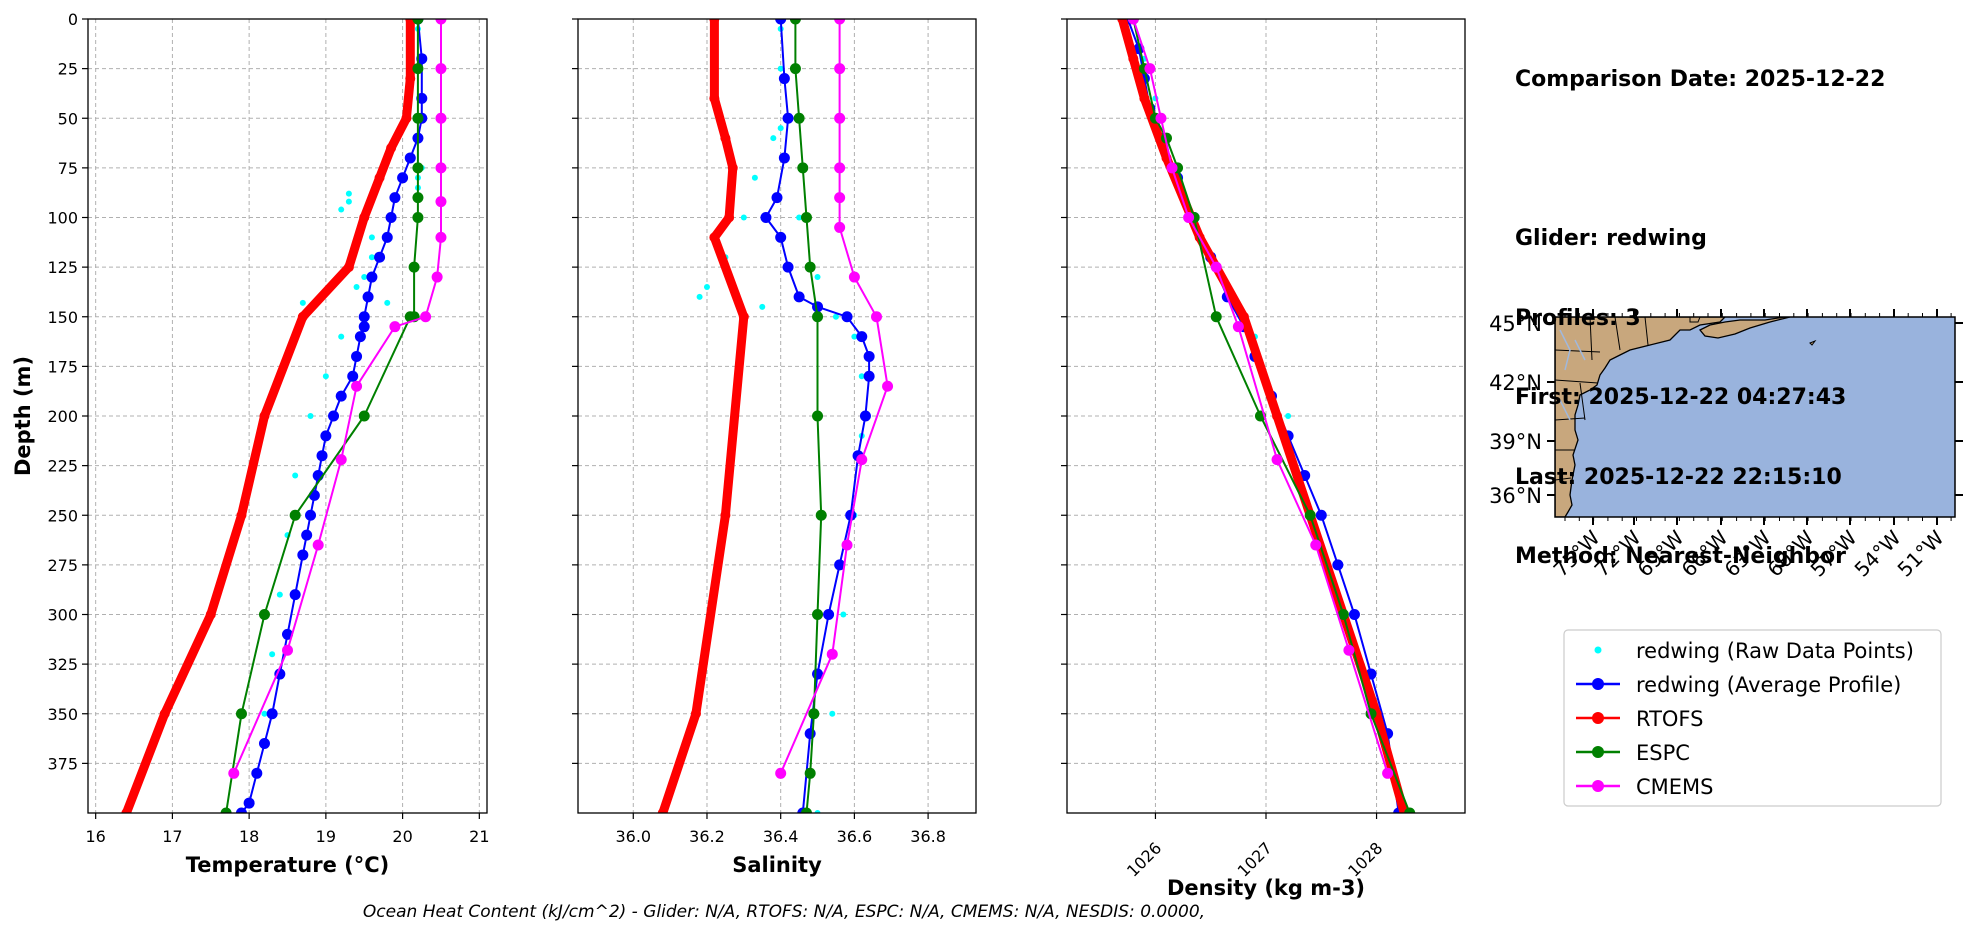 Image resolution: width=1978 pixels, height=934 pixels. I want to click on x-tick-label: 36.6, so click(855, 836).